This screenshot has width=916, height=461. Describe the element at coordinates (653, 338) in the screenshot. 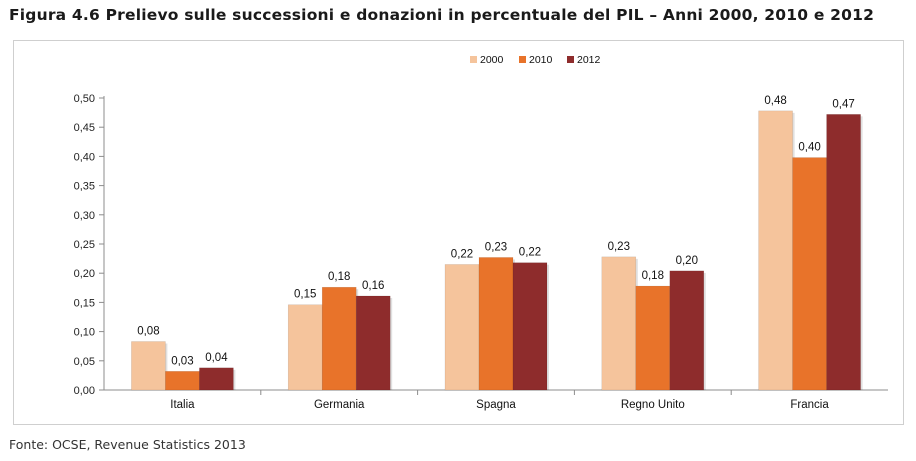

I see `bar-regno-unito-2010` at that location.